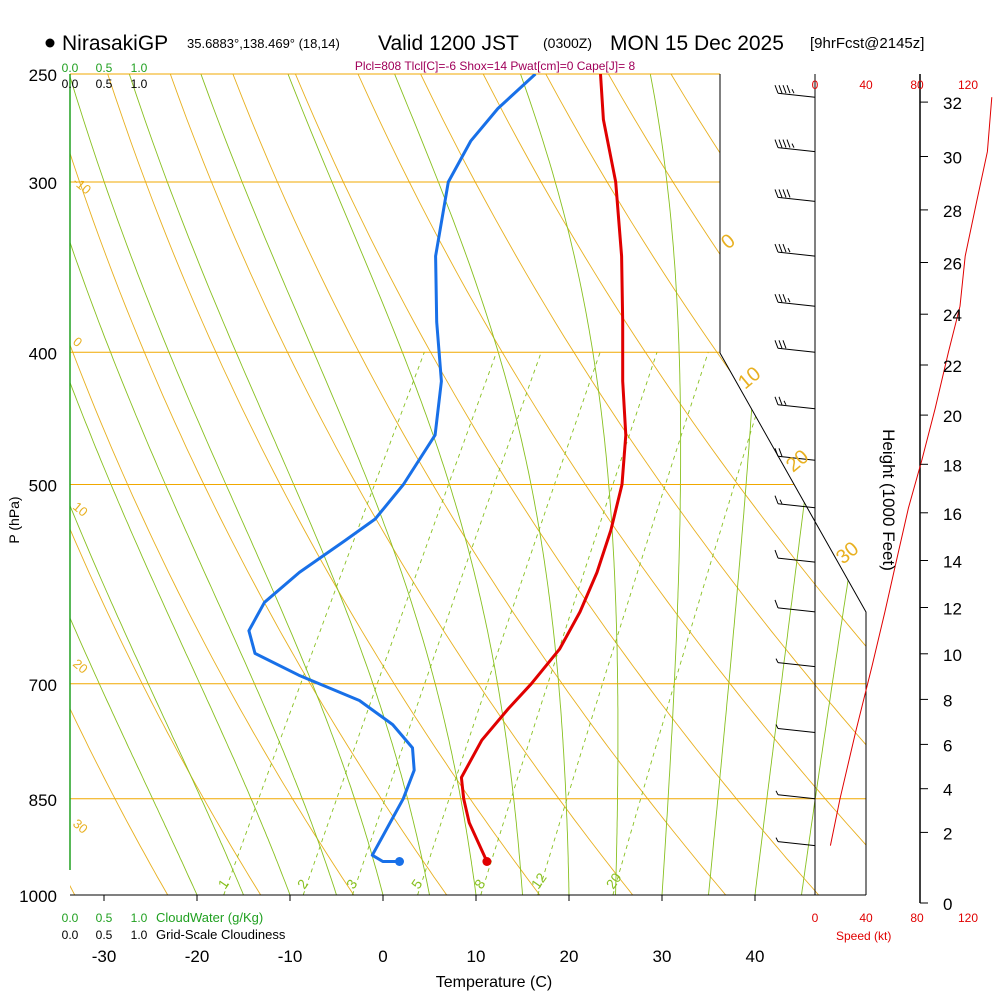  Describe the element at coordinates (947, 745) in the screenshot. I see `height-tick-label: 6` at that location.